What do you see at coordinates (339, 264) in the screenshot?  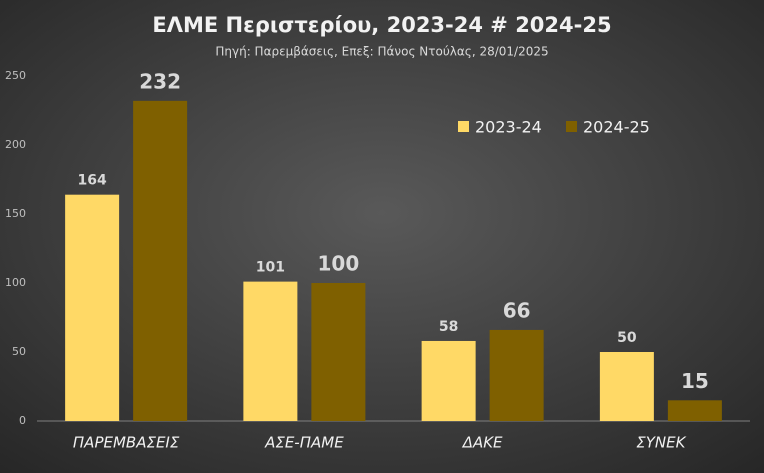 I see `data-label: 100` at bounding box center [339, 264].